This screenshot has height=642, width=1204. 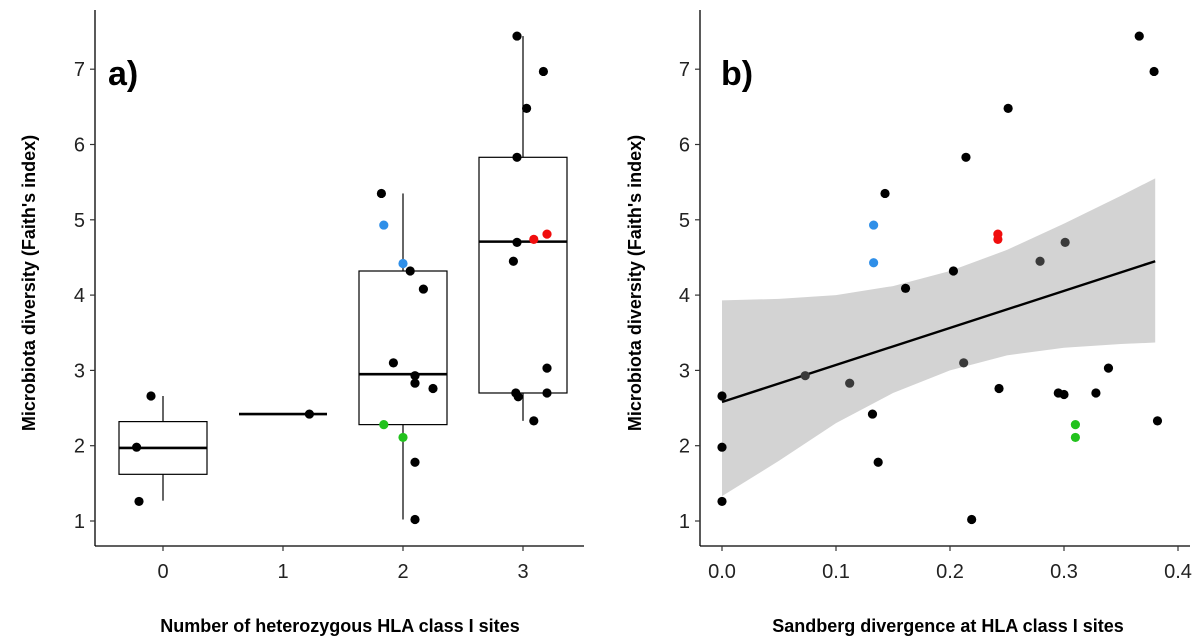 What do you see at coordinates (1064, 572) in the screenshot?
I see `panel-b-x-tick-label: 0.3` at bounding box center [1064, 572].